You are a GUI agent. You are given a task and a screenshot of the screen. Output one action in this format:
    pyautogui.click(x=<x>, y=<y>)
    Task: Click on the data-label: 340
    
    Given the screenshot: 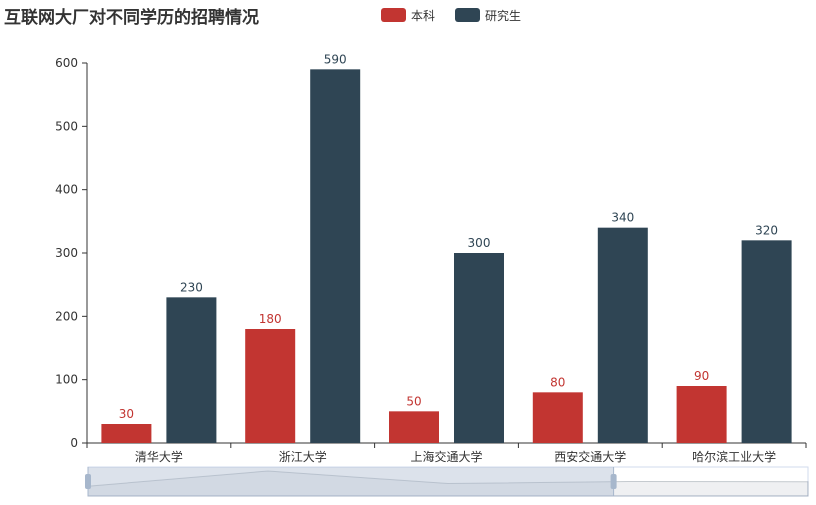 What is the action you would take?
    pyautogui.click(x=622, y=218)
    